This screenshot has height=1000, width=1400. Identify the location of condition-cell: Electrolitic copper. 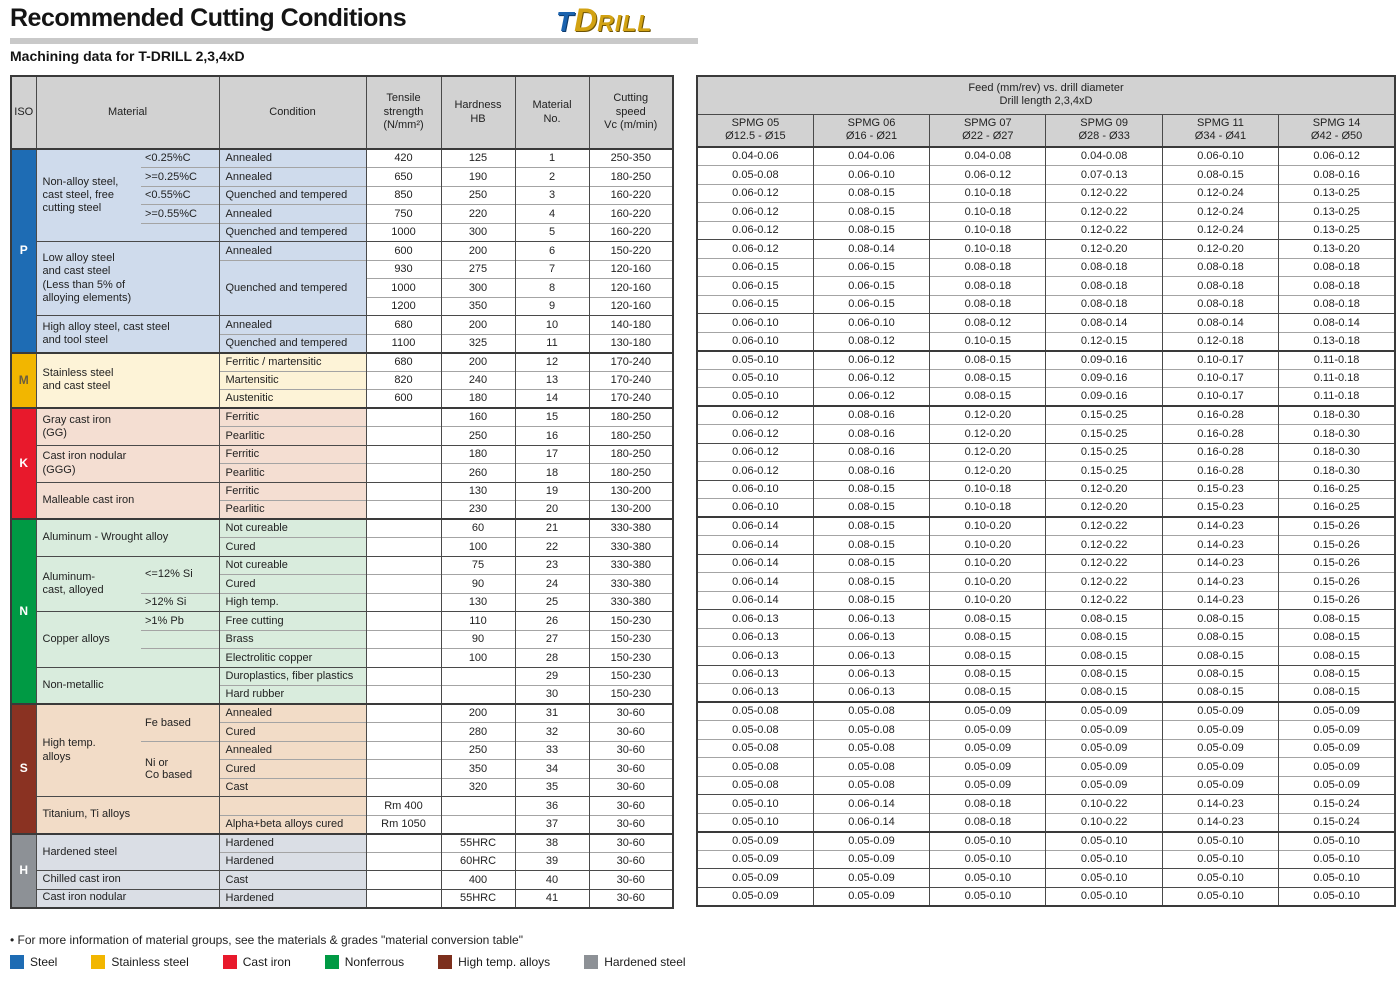
(292, 657).